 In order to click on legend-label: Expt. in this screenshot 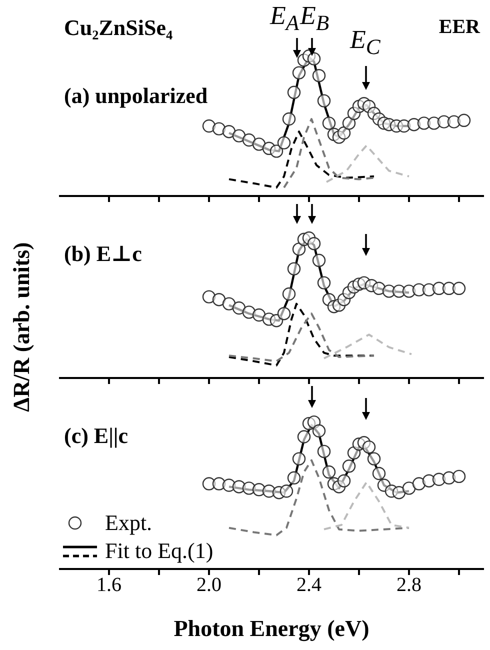, I will do `click(128, 523)`.